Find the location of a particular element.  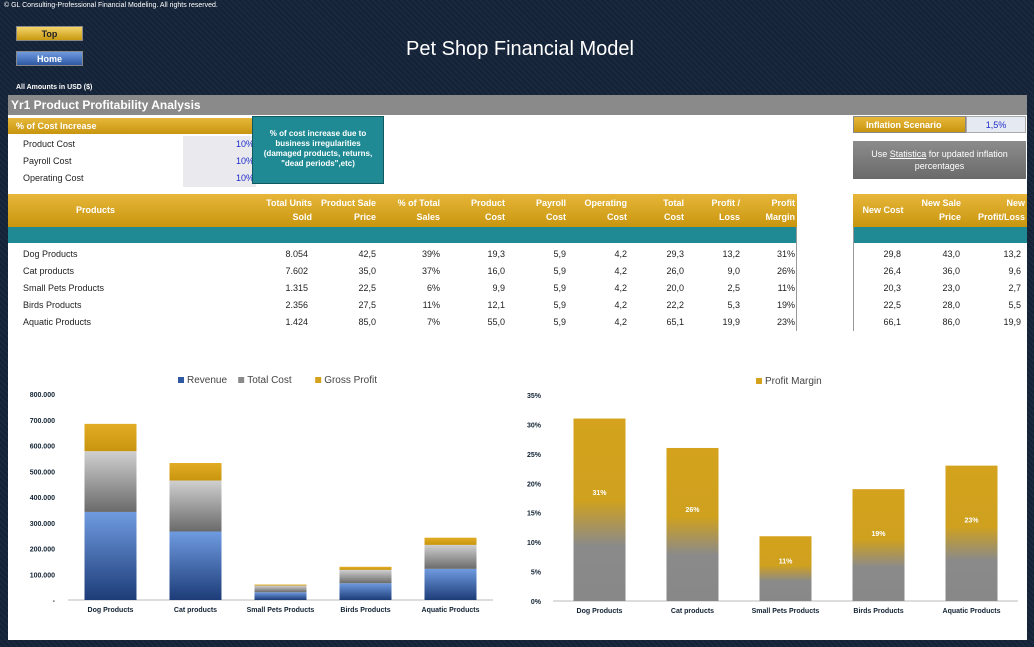

cost-row-payroll: Payroll Cost 10% is located at coordinates (132, 161).